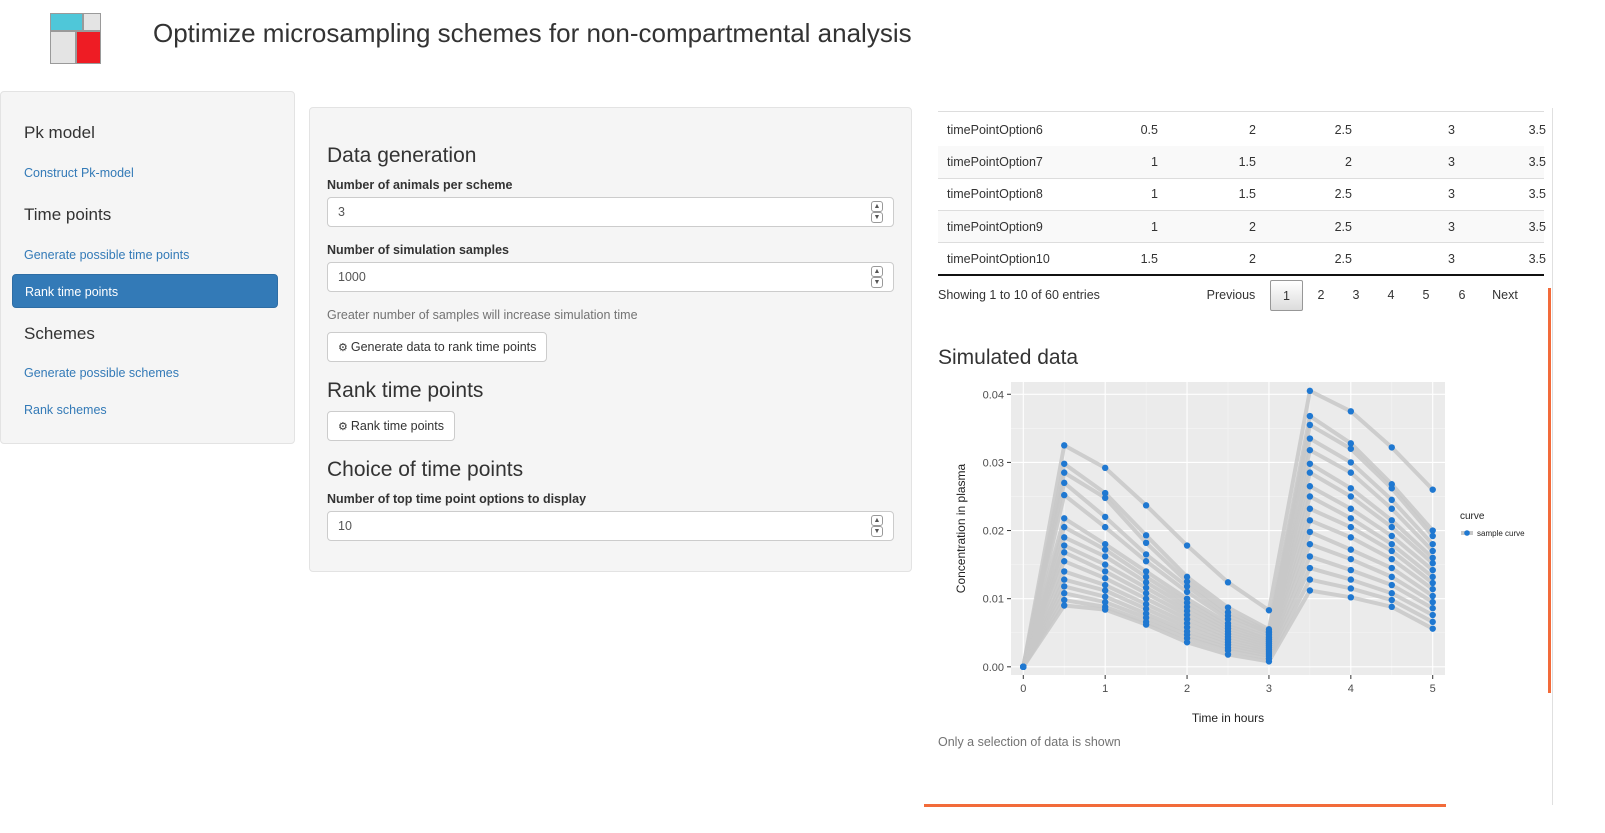  What do you see at coordinates (1228, 718) in the screenshot?
I see `x-axis-label: Time in hours` at bounding box center [1228, 718].